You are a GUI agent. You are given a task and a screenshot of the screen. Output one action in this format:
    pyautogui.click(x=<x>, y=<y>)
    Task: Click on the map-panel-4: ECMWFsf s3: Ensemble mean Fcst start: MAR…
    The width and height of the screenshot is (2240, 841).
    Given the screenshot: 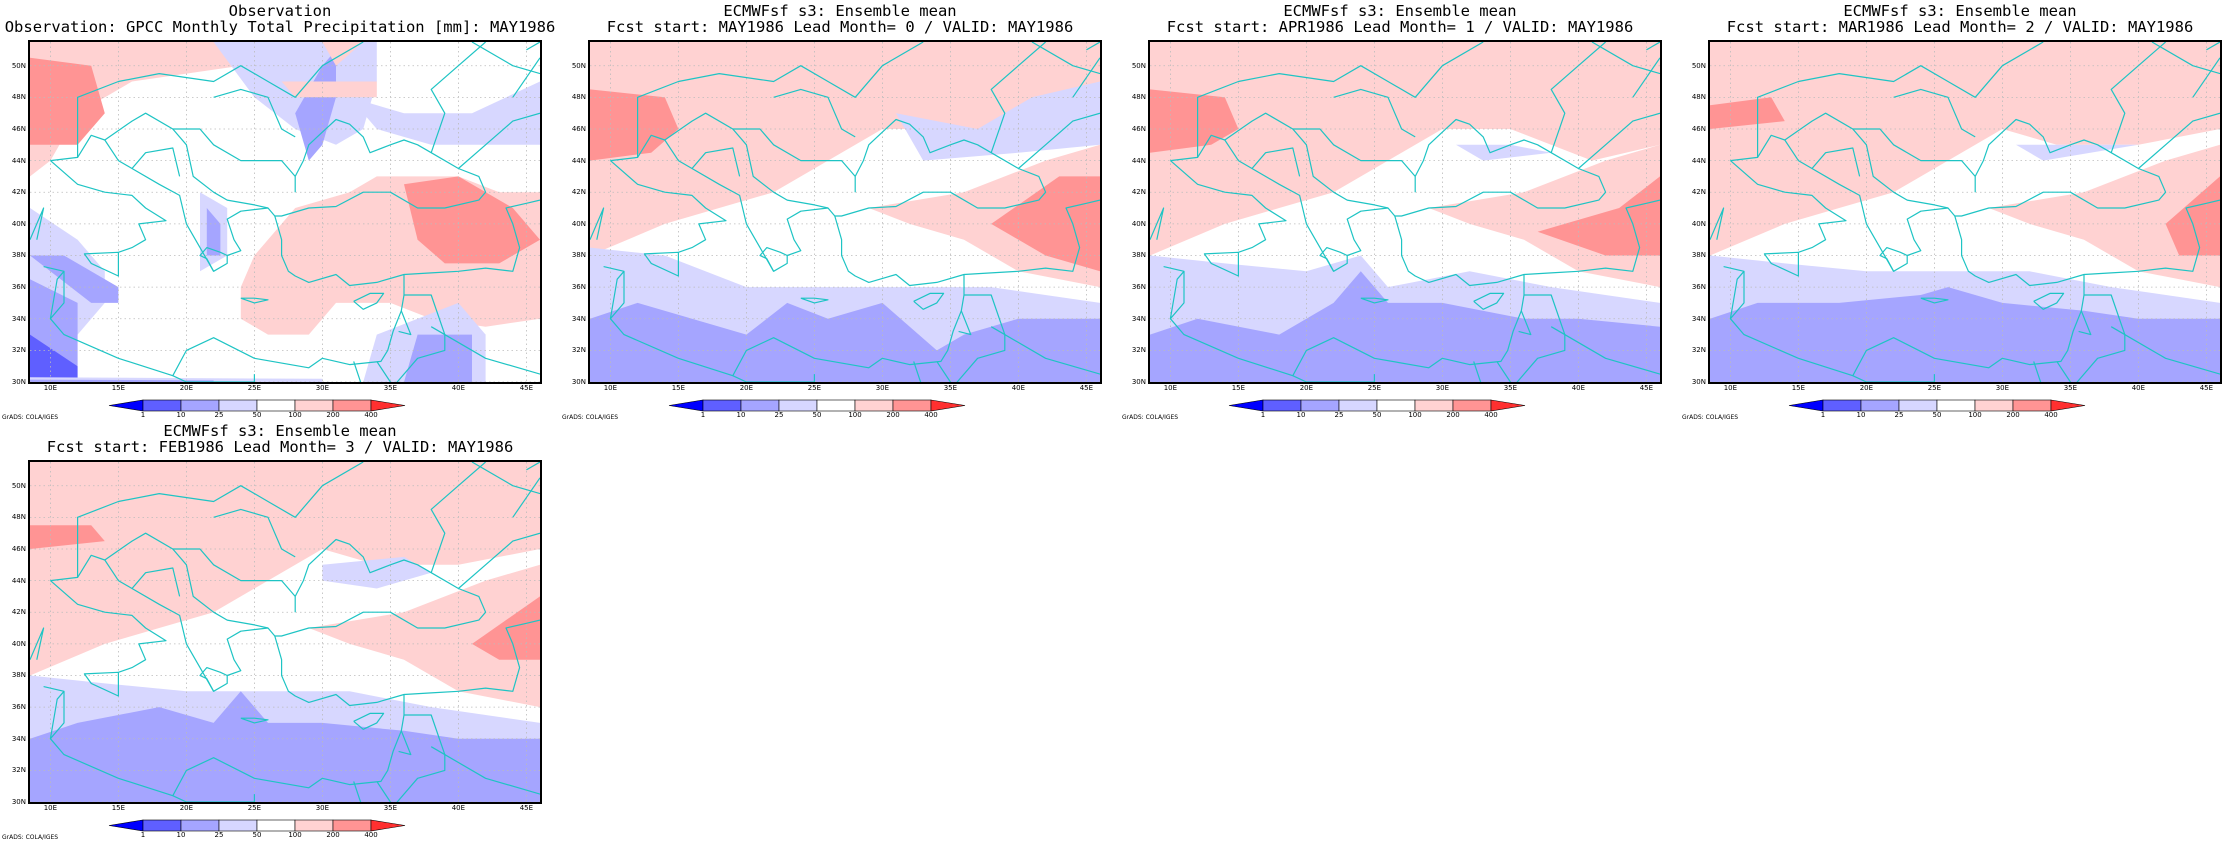 What is the action you would take?
    pyautogui.click(x=1960, y=210)
    